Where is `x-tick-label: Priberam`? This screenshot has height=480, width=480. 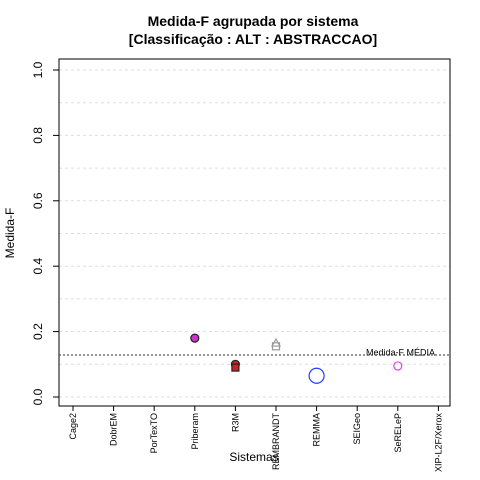
x-tick-label: Priberam is located at coordinates (195, 431).